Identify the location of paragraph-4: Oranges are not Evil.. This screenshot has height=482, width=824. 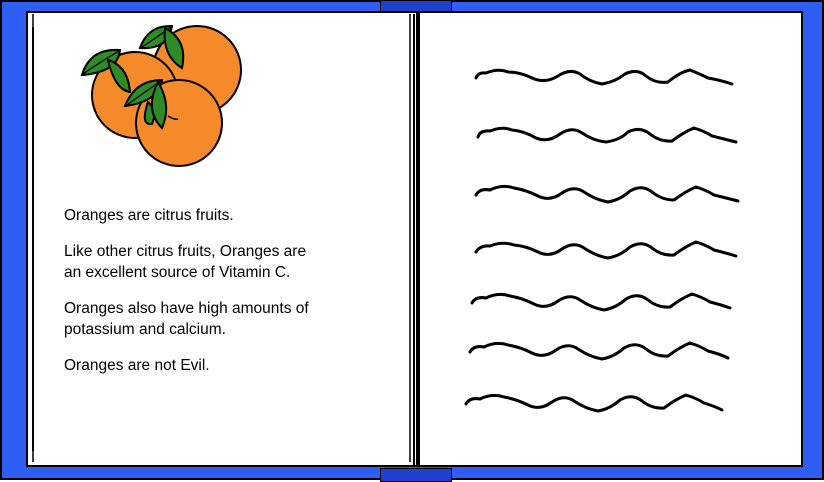
(137, 365).